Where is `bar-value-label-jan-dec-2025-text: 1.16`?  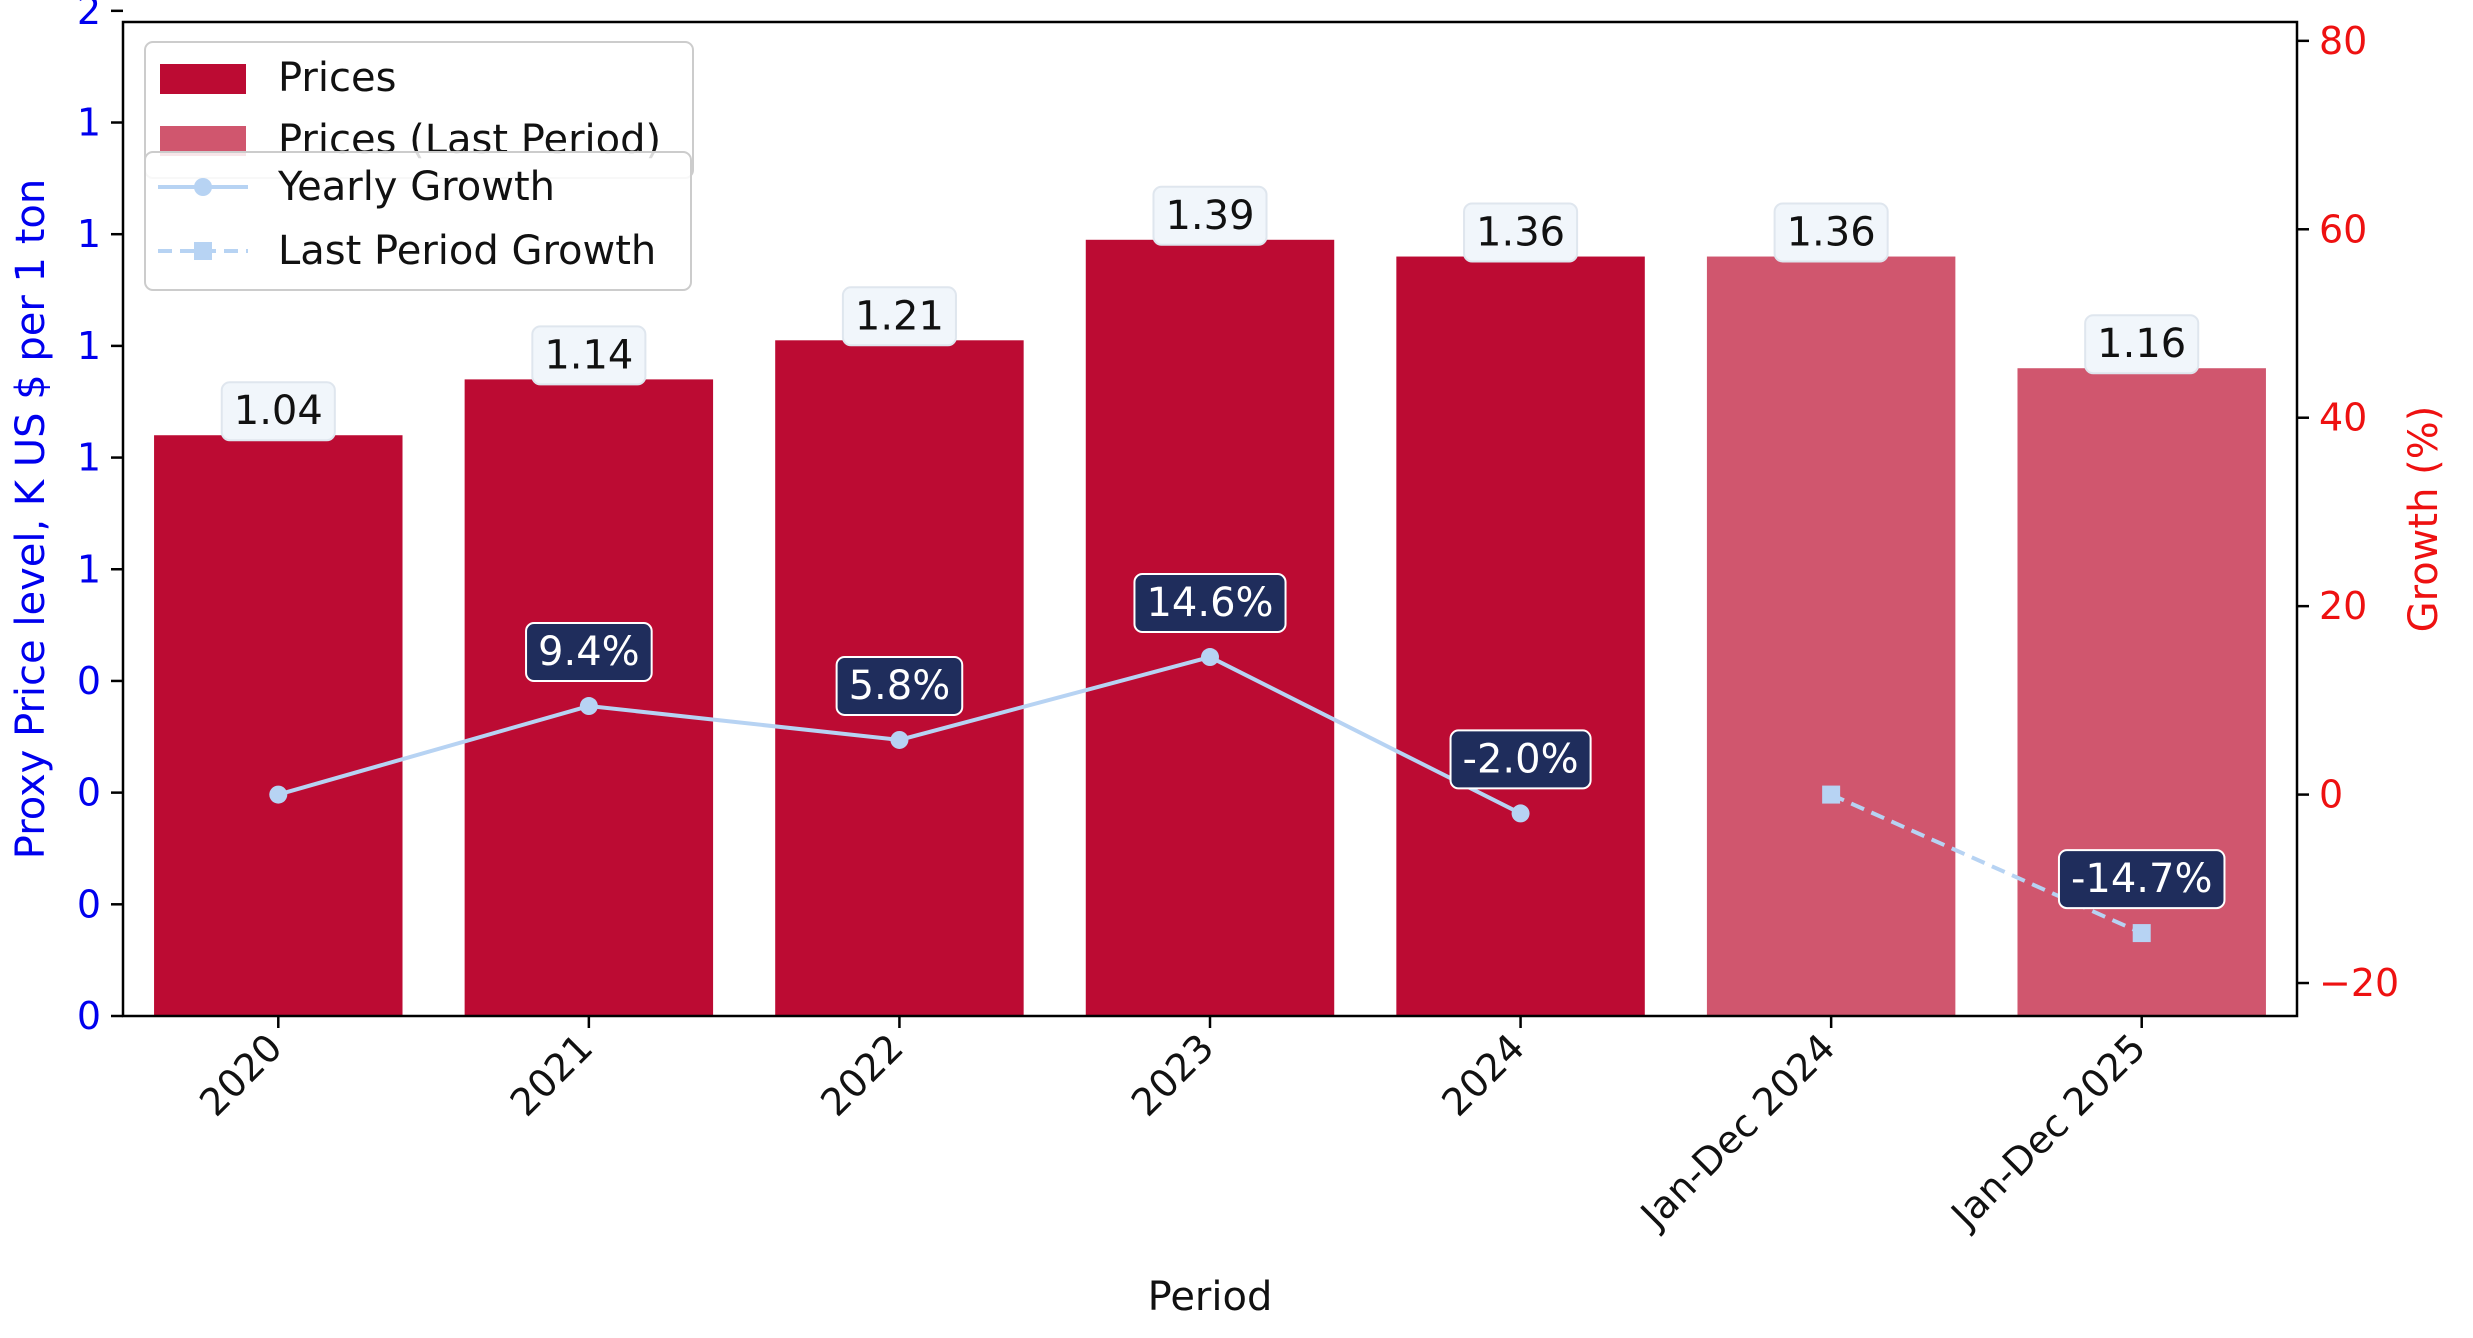
bar-value-label-jan-dec-2025-text: 1.16 is located at coordinates (2141, 344).